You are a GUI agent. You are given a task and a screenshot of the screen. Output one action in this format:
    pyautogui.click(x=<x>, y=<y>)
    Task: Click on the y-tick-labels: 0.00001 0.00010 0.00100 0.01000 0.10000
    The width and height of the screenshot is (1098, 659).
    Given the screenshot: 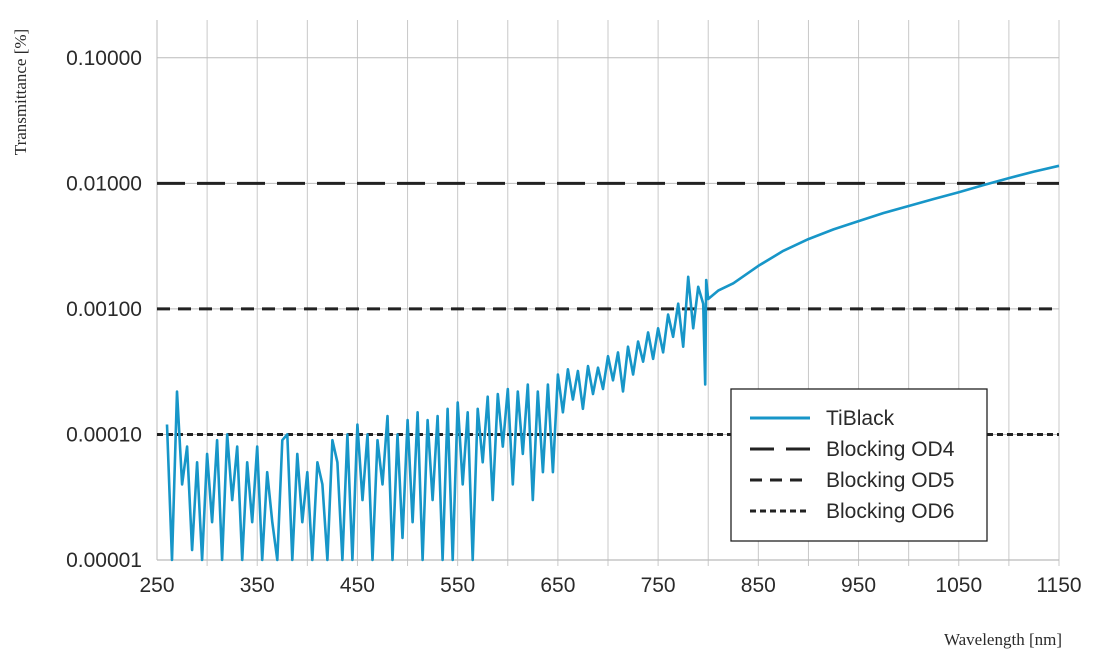 What is the action you would take?
    pyautogui.click(x=104, y=309)
    